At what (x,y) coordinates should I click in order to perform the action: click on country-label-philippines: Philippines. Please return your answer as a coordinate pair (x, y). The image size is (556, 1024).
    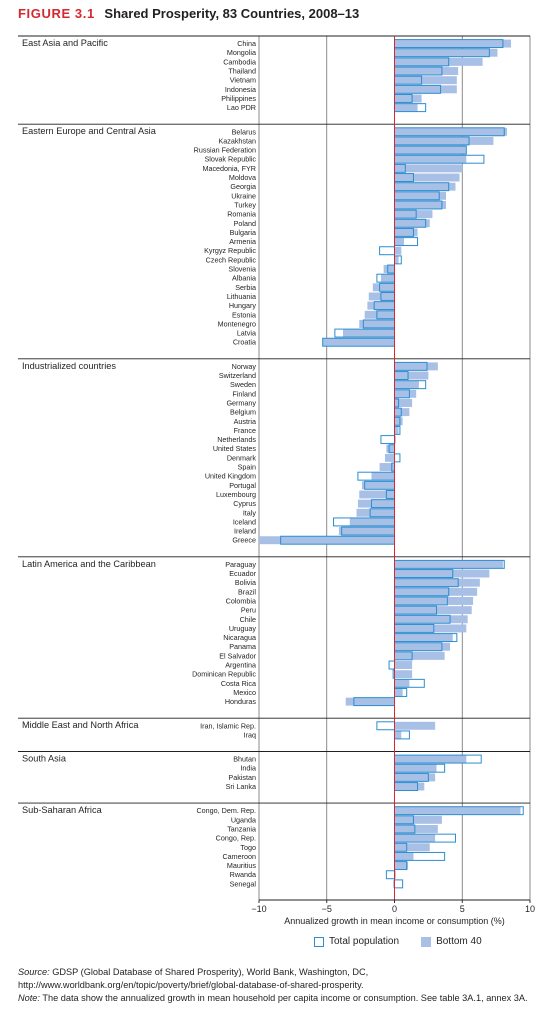
    Looking at the image, I should click on (238, 98).